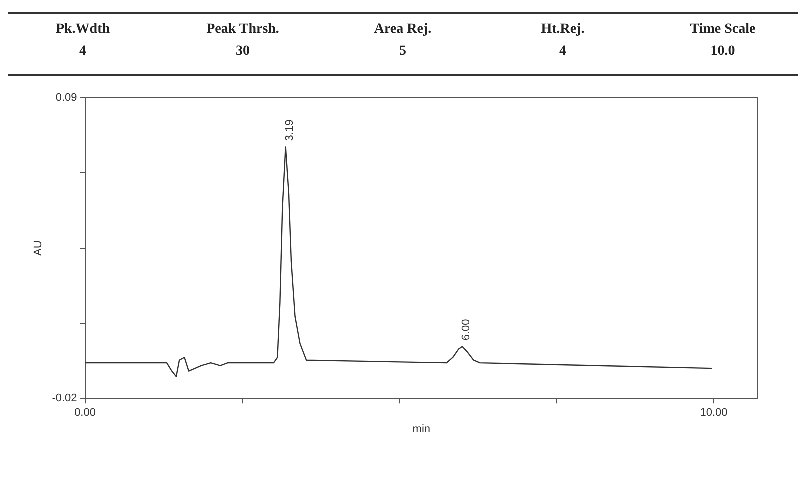  What do you see at coordinates (714, 413) in the screenshot?
I see `x-tick-label: 10.00` at bounding box center [714, 413].